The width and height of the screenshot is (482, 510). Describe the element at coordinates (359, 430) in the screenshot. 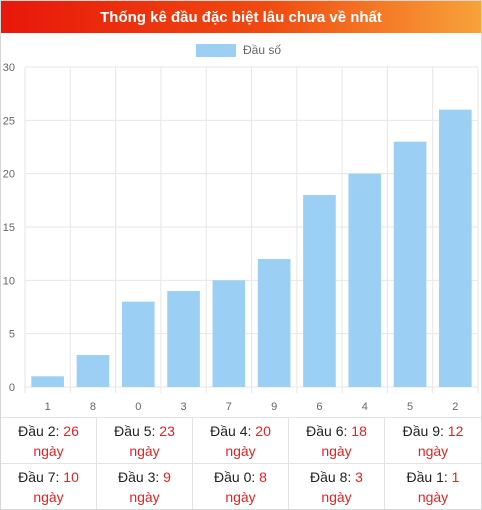

I see `stat-value: 18` at that location.